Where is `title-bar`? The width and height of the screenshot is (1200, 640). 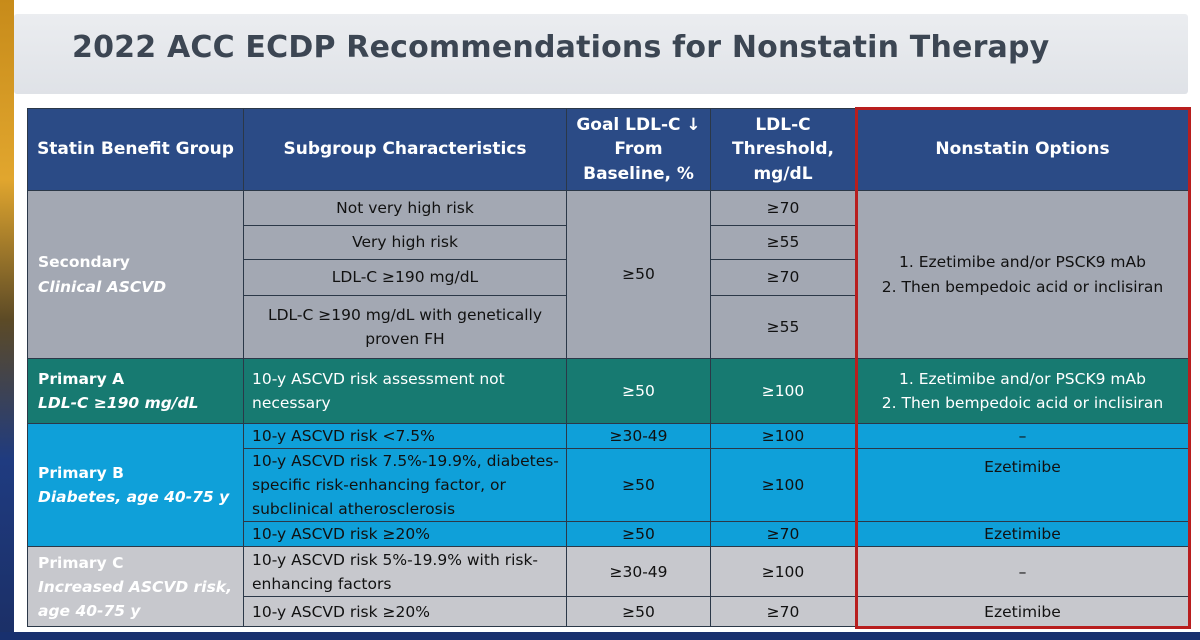 title-bar is located at coordinates (601, 54).